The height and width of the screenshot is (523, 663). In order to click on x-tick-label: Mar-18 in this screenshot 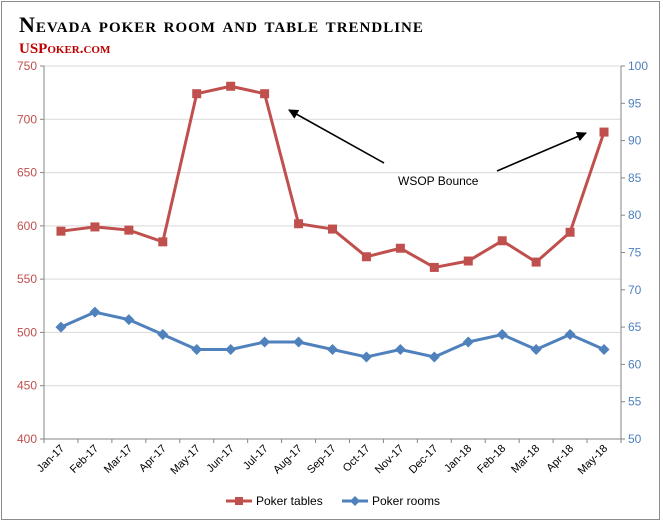, I will do `click(525, 459)`.